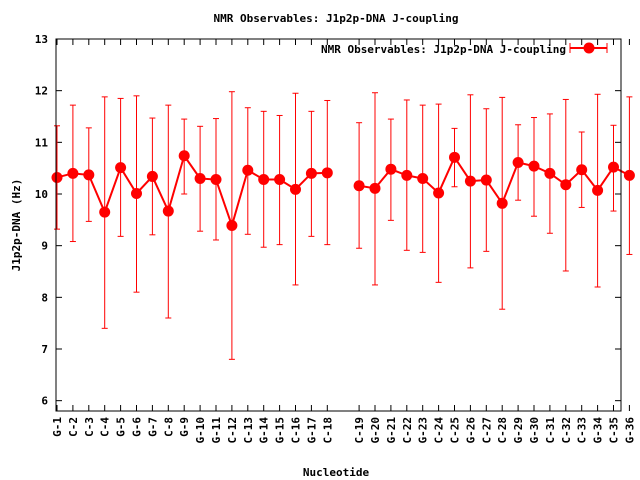  I want to click on x-tick-label: G-20, so click(375, 430).